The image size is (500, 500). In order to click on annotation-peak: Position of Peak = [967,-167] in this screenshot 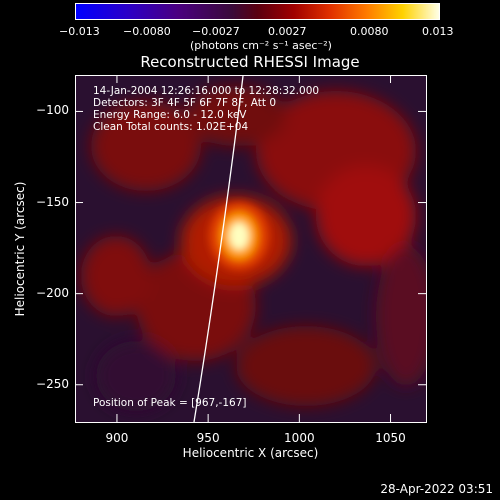, I will do `click(170, 403)`.